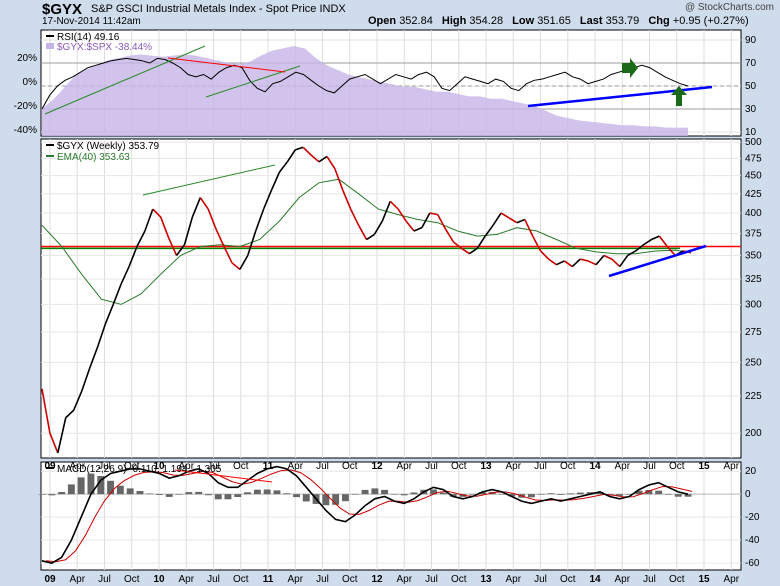 The image size is (780, 586). What do you see at coordinates (753, 213) in the screenshot?
I see `price-tick-label: 400` at bounding box center [753, 213].